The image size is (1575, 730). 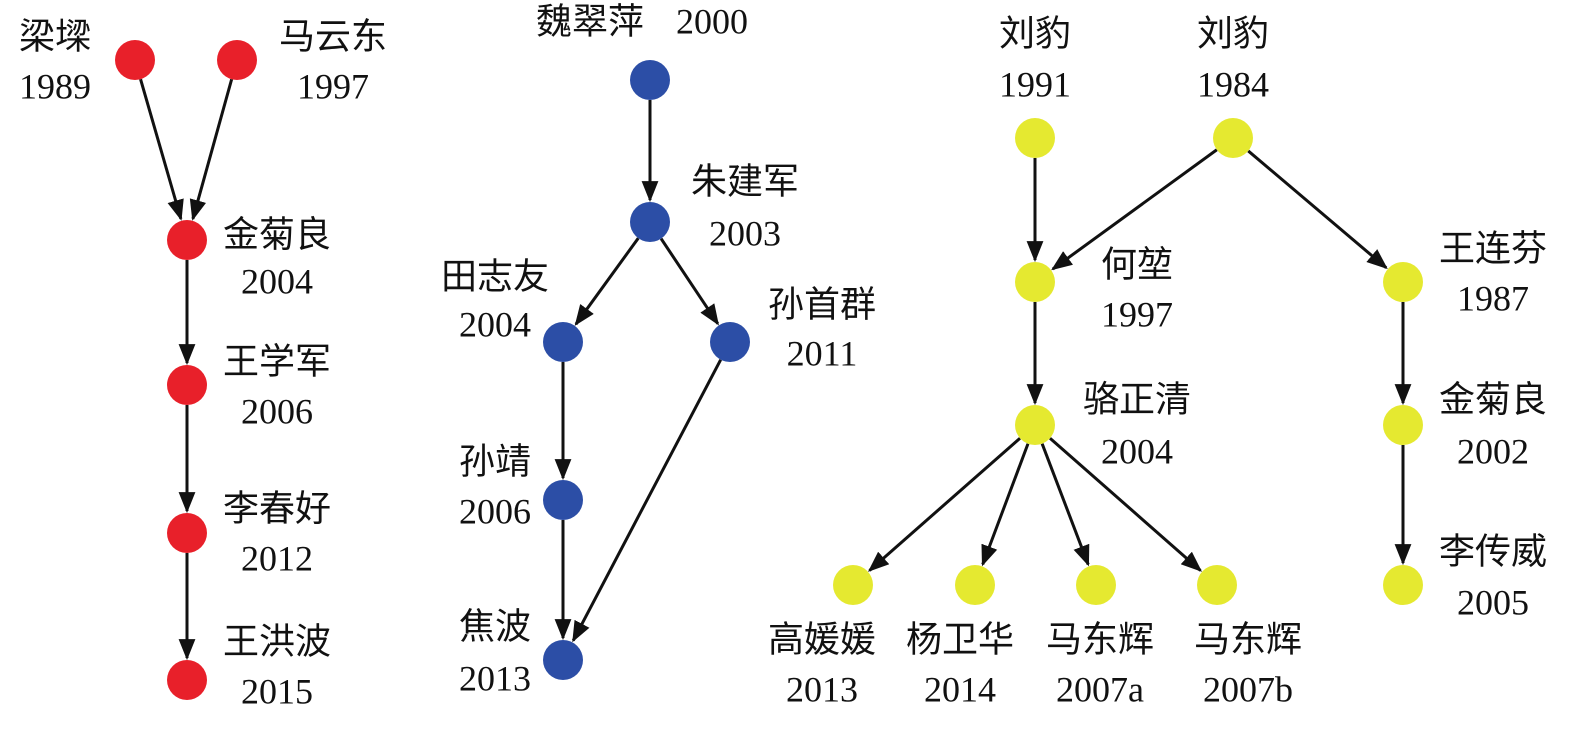 What do you see at coordinates (495, 626) in the screenshot?
I see `node-name: 焦波` at bounding box center [495, 626].